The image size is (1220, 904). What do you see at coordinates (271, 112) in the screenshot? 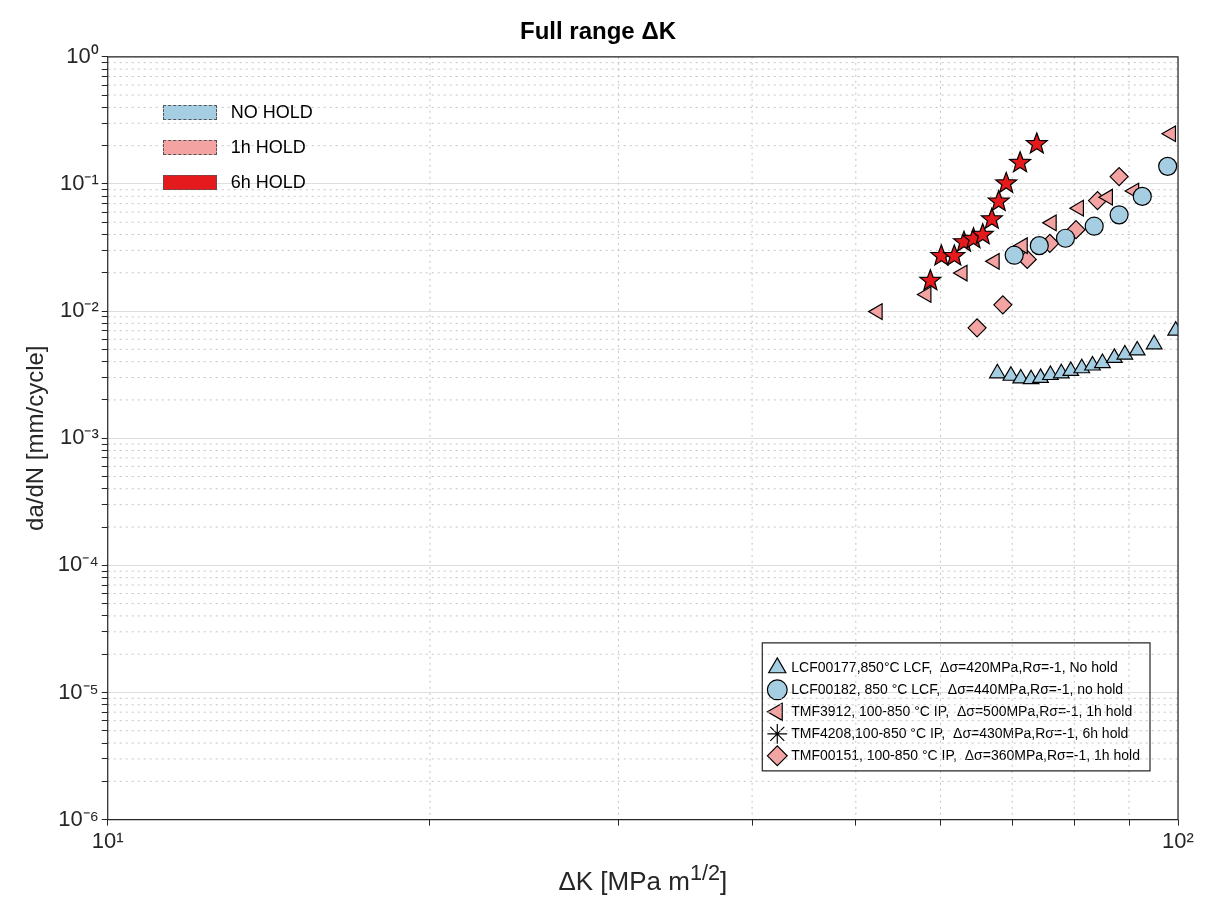
I see `annotation: NO HOLD` at bounding box center [271, 112].